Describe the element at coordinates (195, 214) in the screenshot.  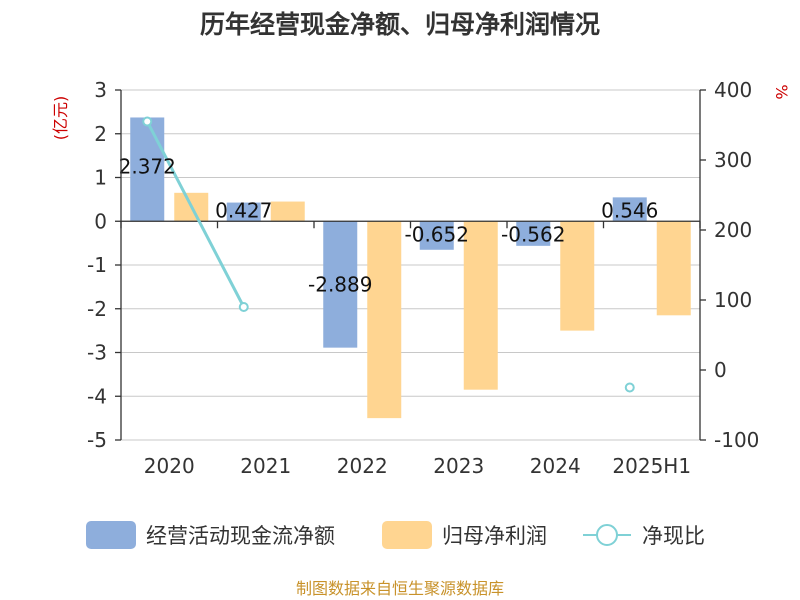
I see `ratio-line-segment` at that location.